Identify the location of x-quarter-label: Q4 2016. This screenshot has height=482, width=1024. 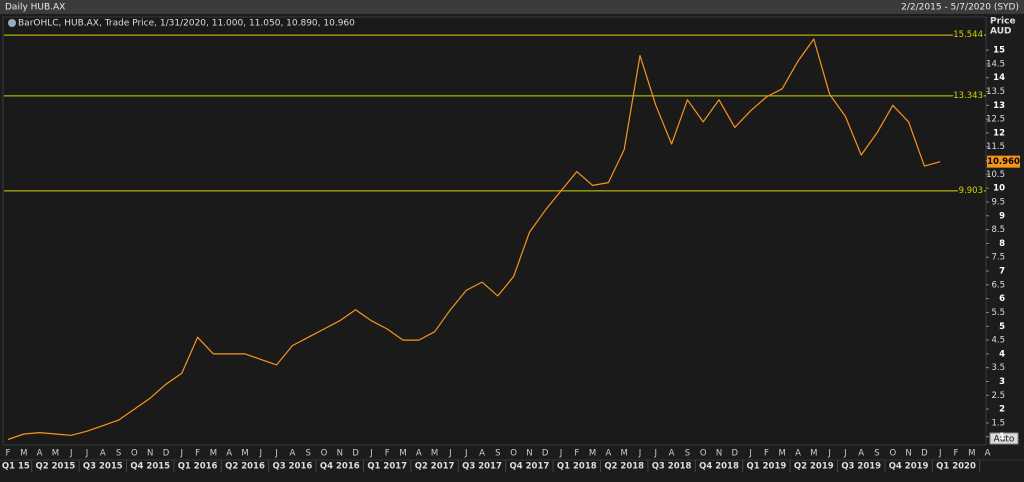
(340, 467).